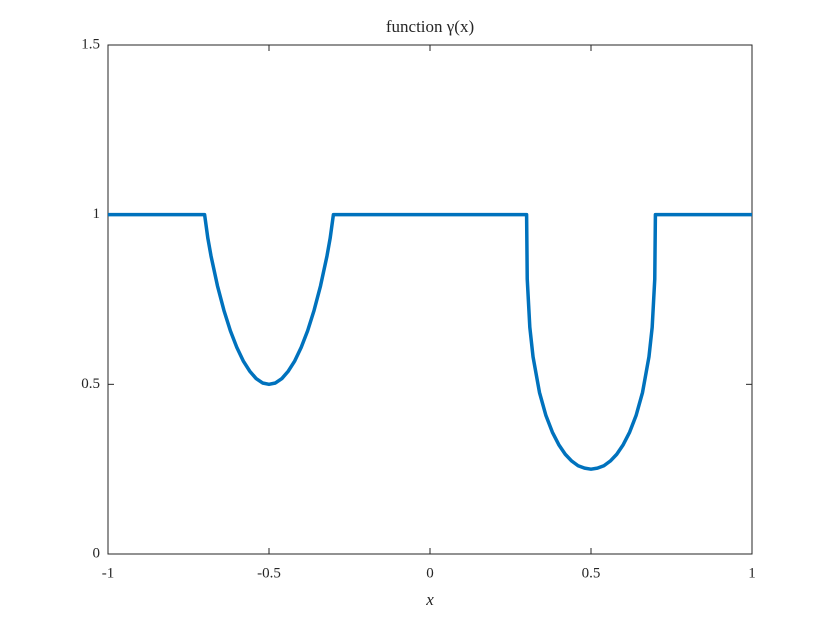 This screenshot has height=623, width=830. Describe the element at coordinates (108, 573) in the screenshot. I see `x-tick-label: -1` at that location.